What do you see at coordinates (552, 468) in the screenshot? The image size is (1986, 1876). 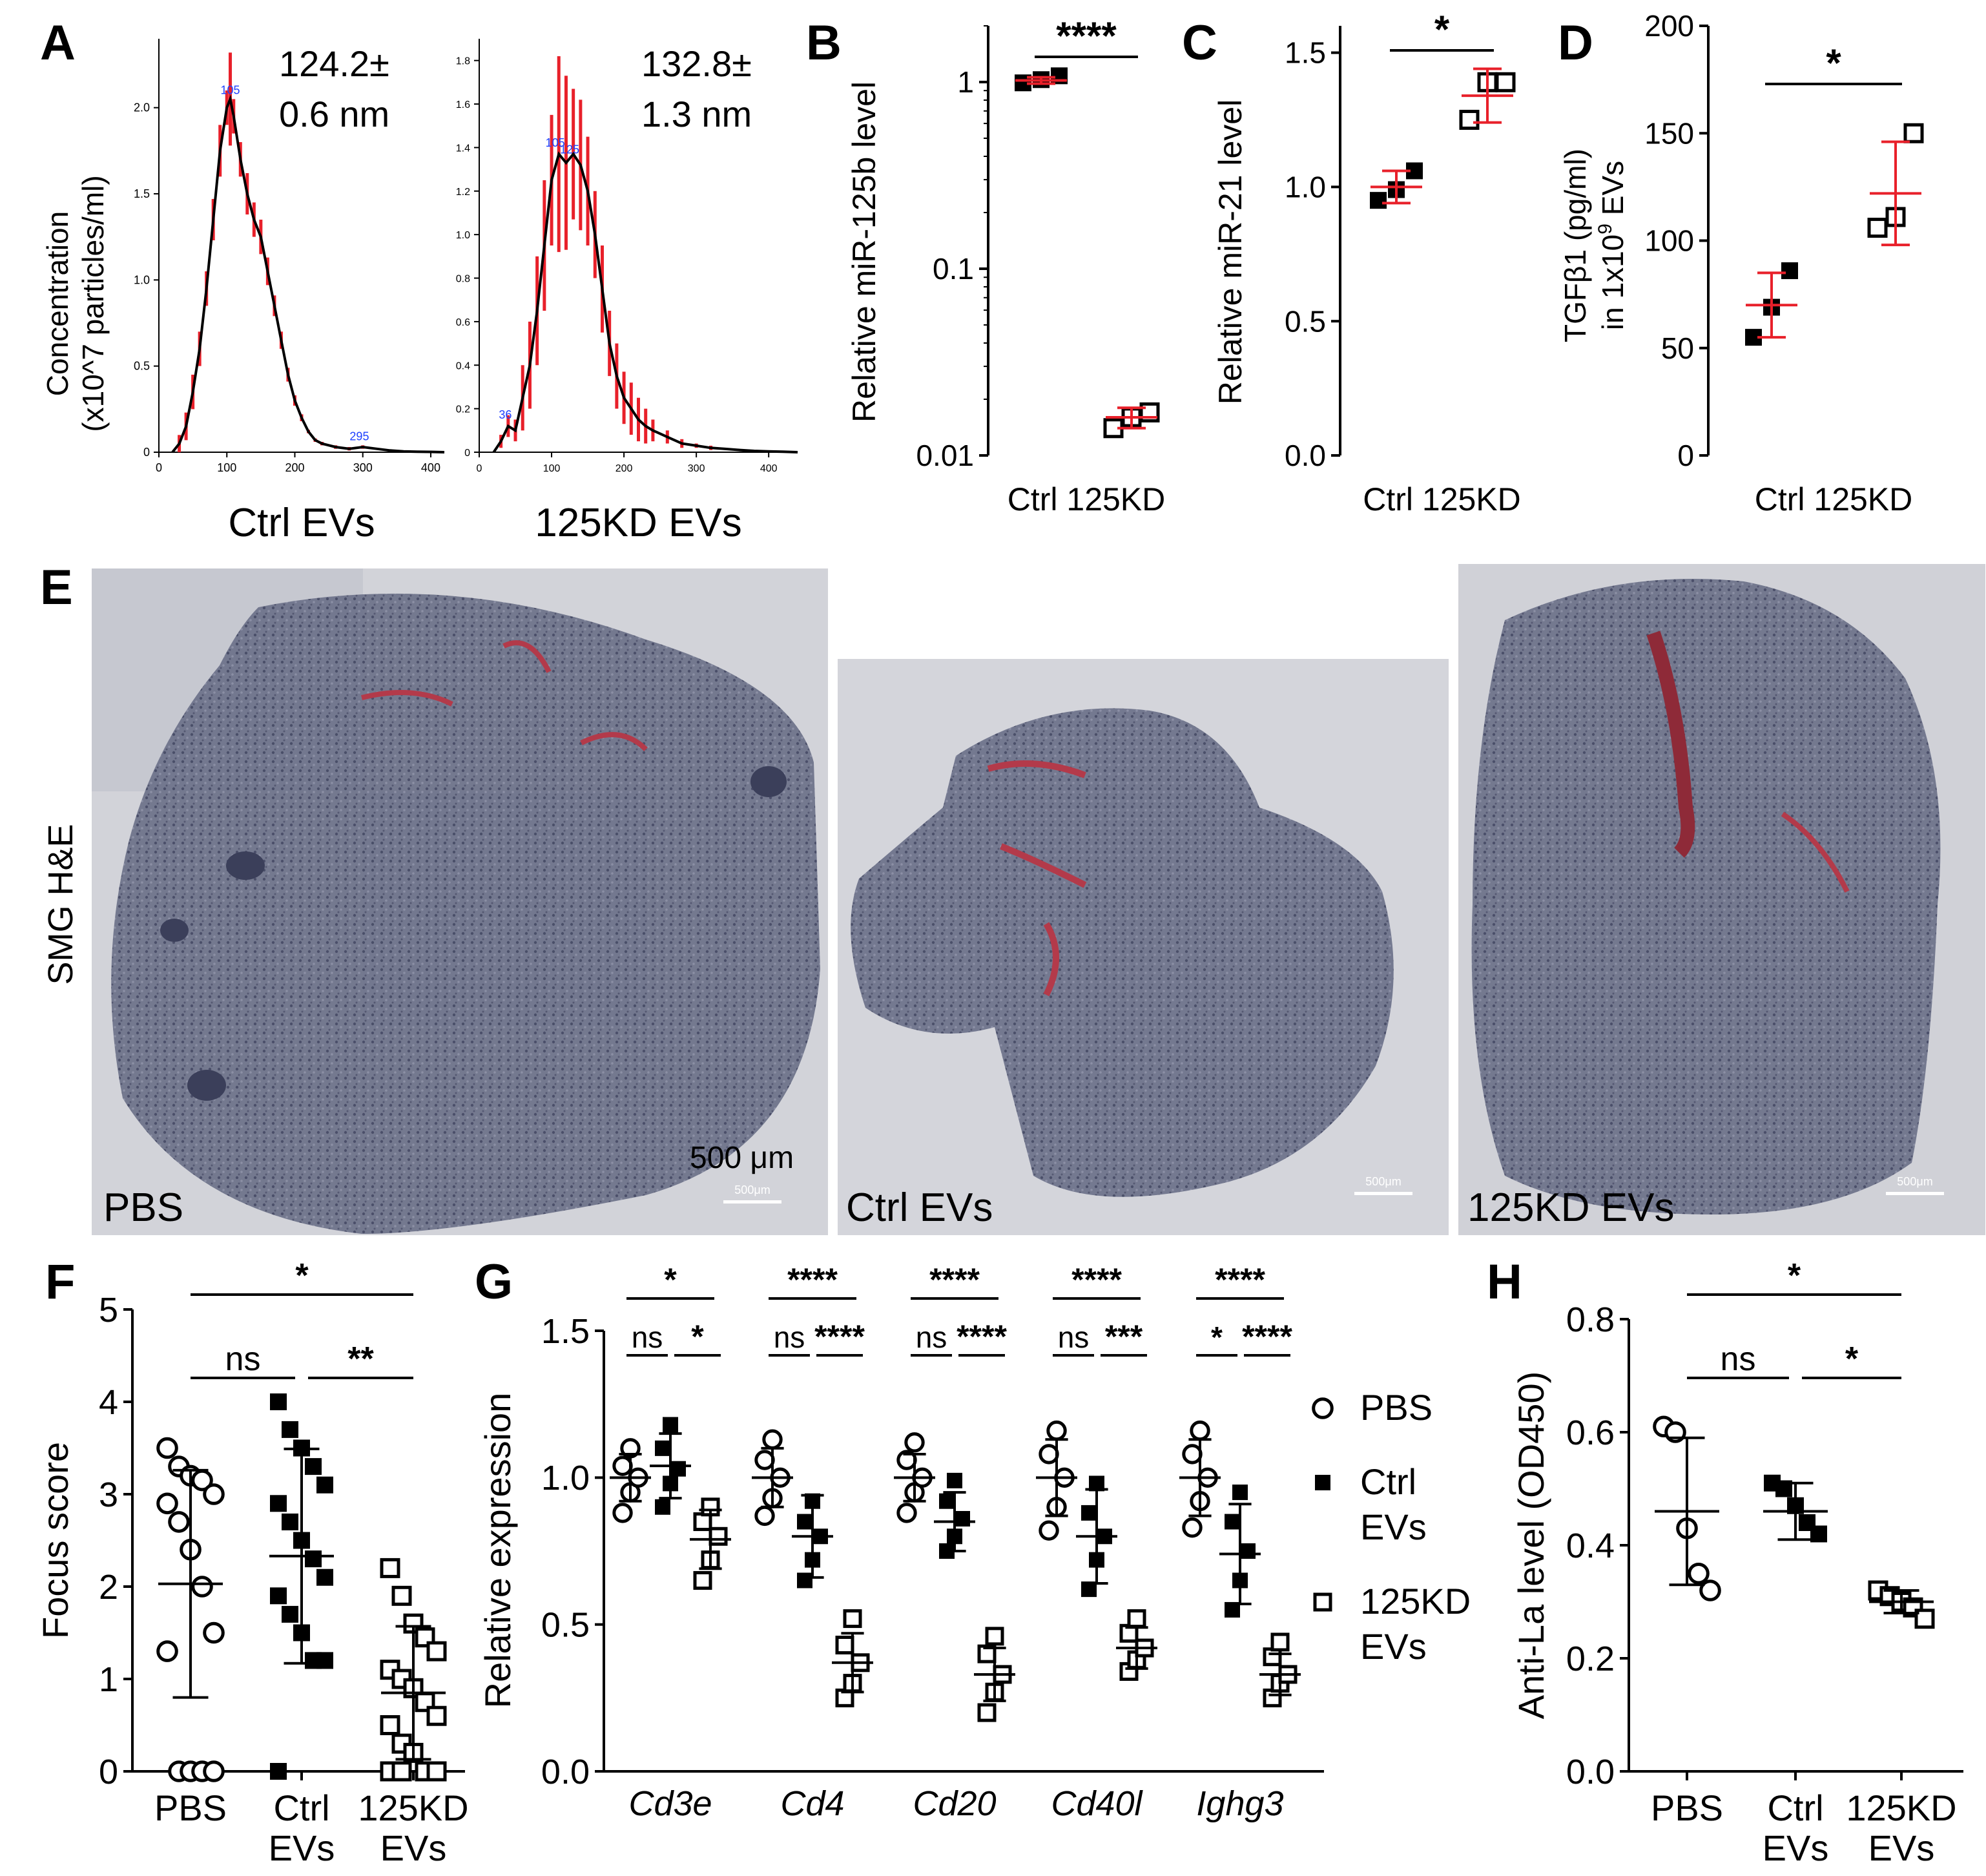 I see `x-tick-label: 100` at bounding box center [552, 468].